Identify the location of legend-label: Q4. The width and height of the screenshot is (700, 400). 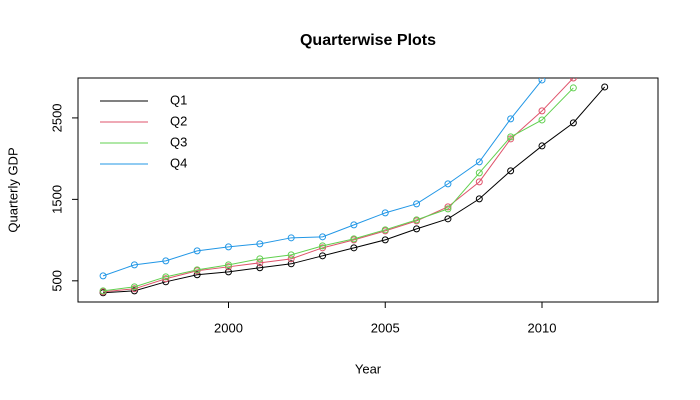
(178, 162).